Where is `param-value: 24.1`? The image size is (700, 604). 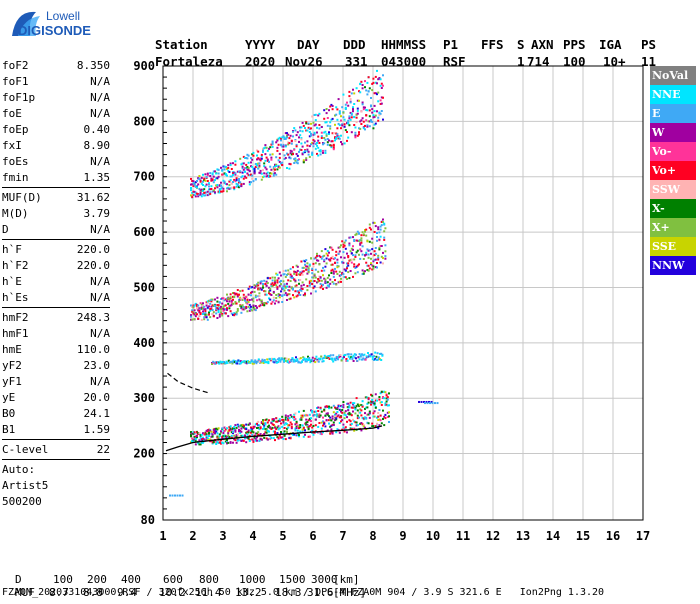 param-value: 24.1 is located at coordinates (97, 413).